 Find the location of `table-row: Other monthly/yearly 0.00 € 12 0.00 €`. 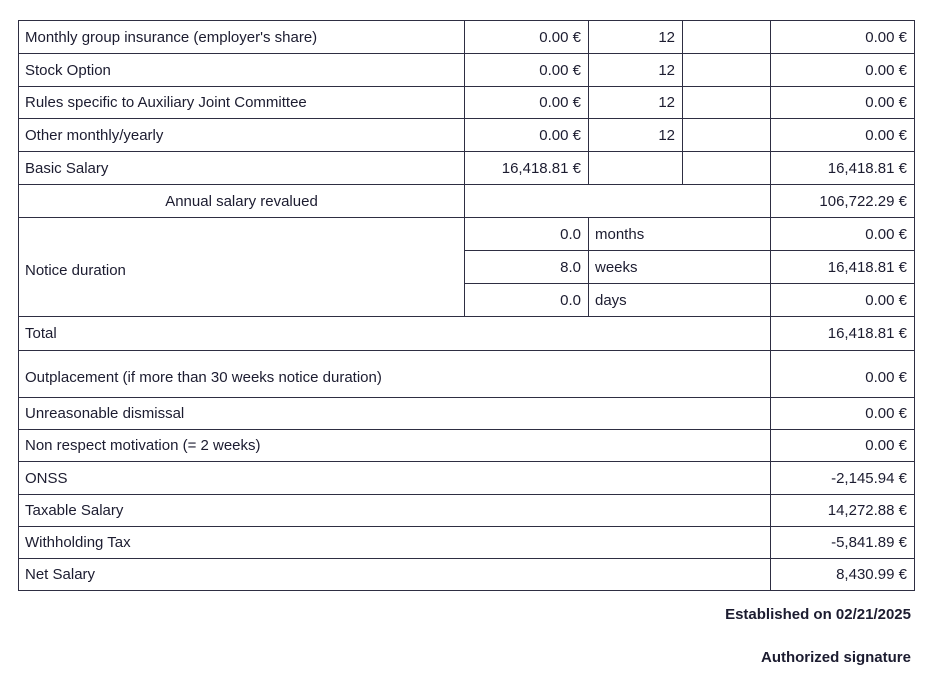

table-row: Other monthly/yearly 0.00 € 12 0.00 € is located at coordinates (466, 135).